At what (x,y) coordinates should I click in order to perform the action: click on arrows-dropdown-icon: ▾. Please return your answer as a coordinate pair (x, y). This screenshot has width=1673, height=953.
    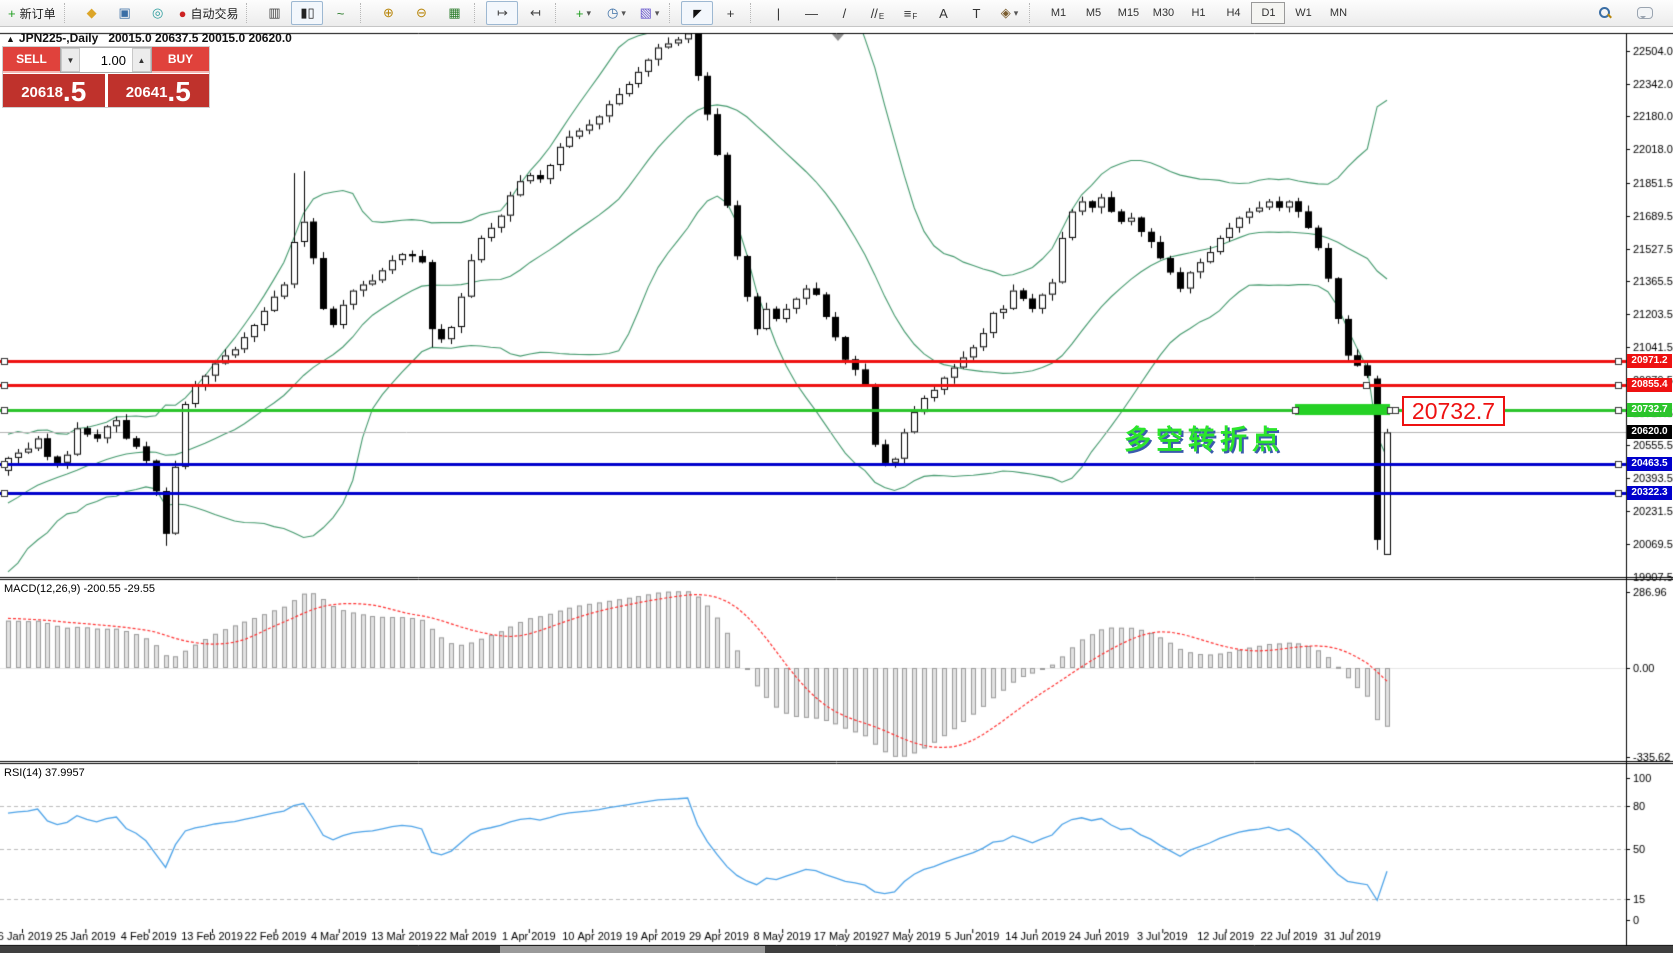
    Looking at the image, I should click on (1016, 12).